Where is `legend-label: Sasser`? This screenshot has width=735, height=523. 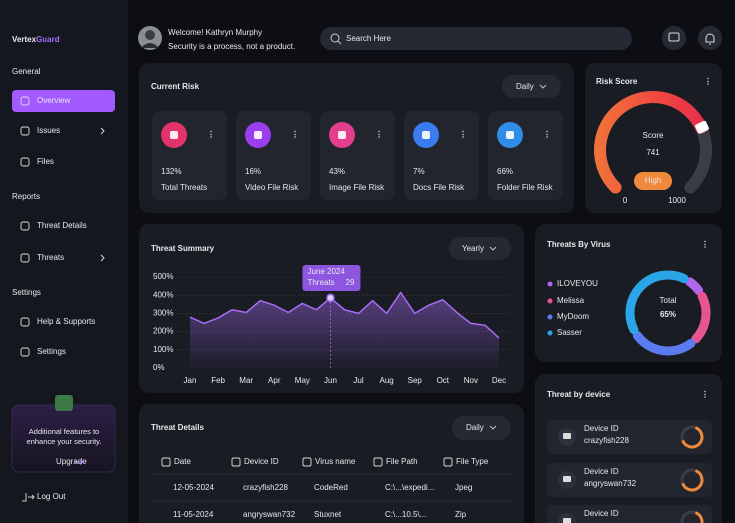 legend-label: Sasser is located at coordinates (569, 332).